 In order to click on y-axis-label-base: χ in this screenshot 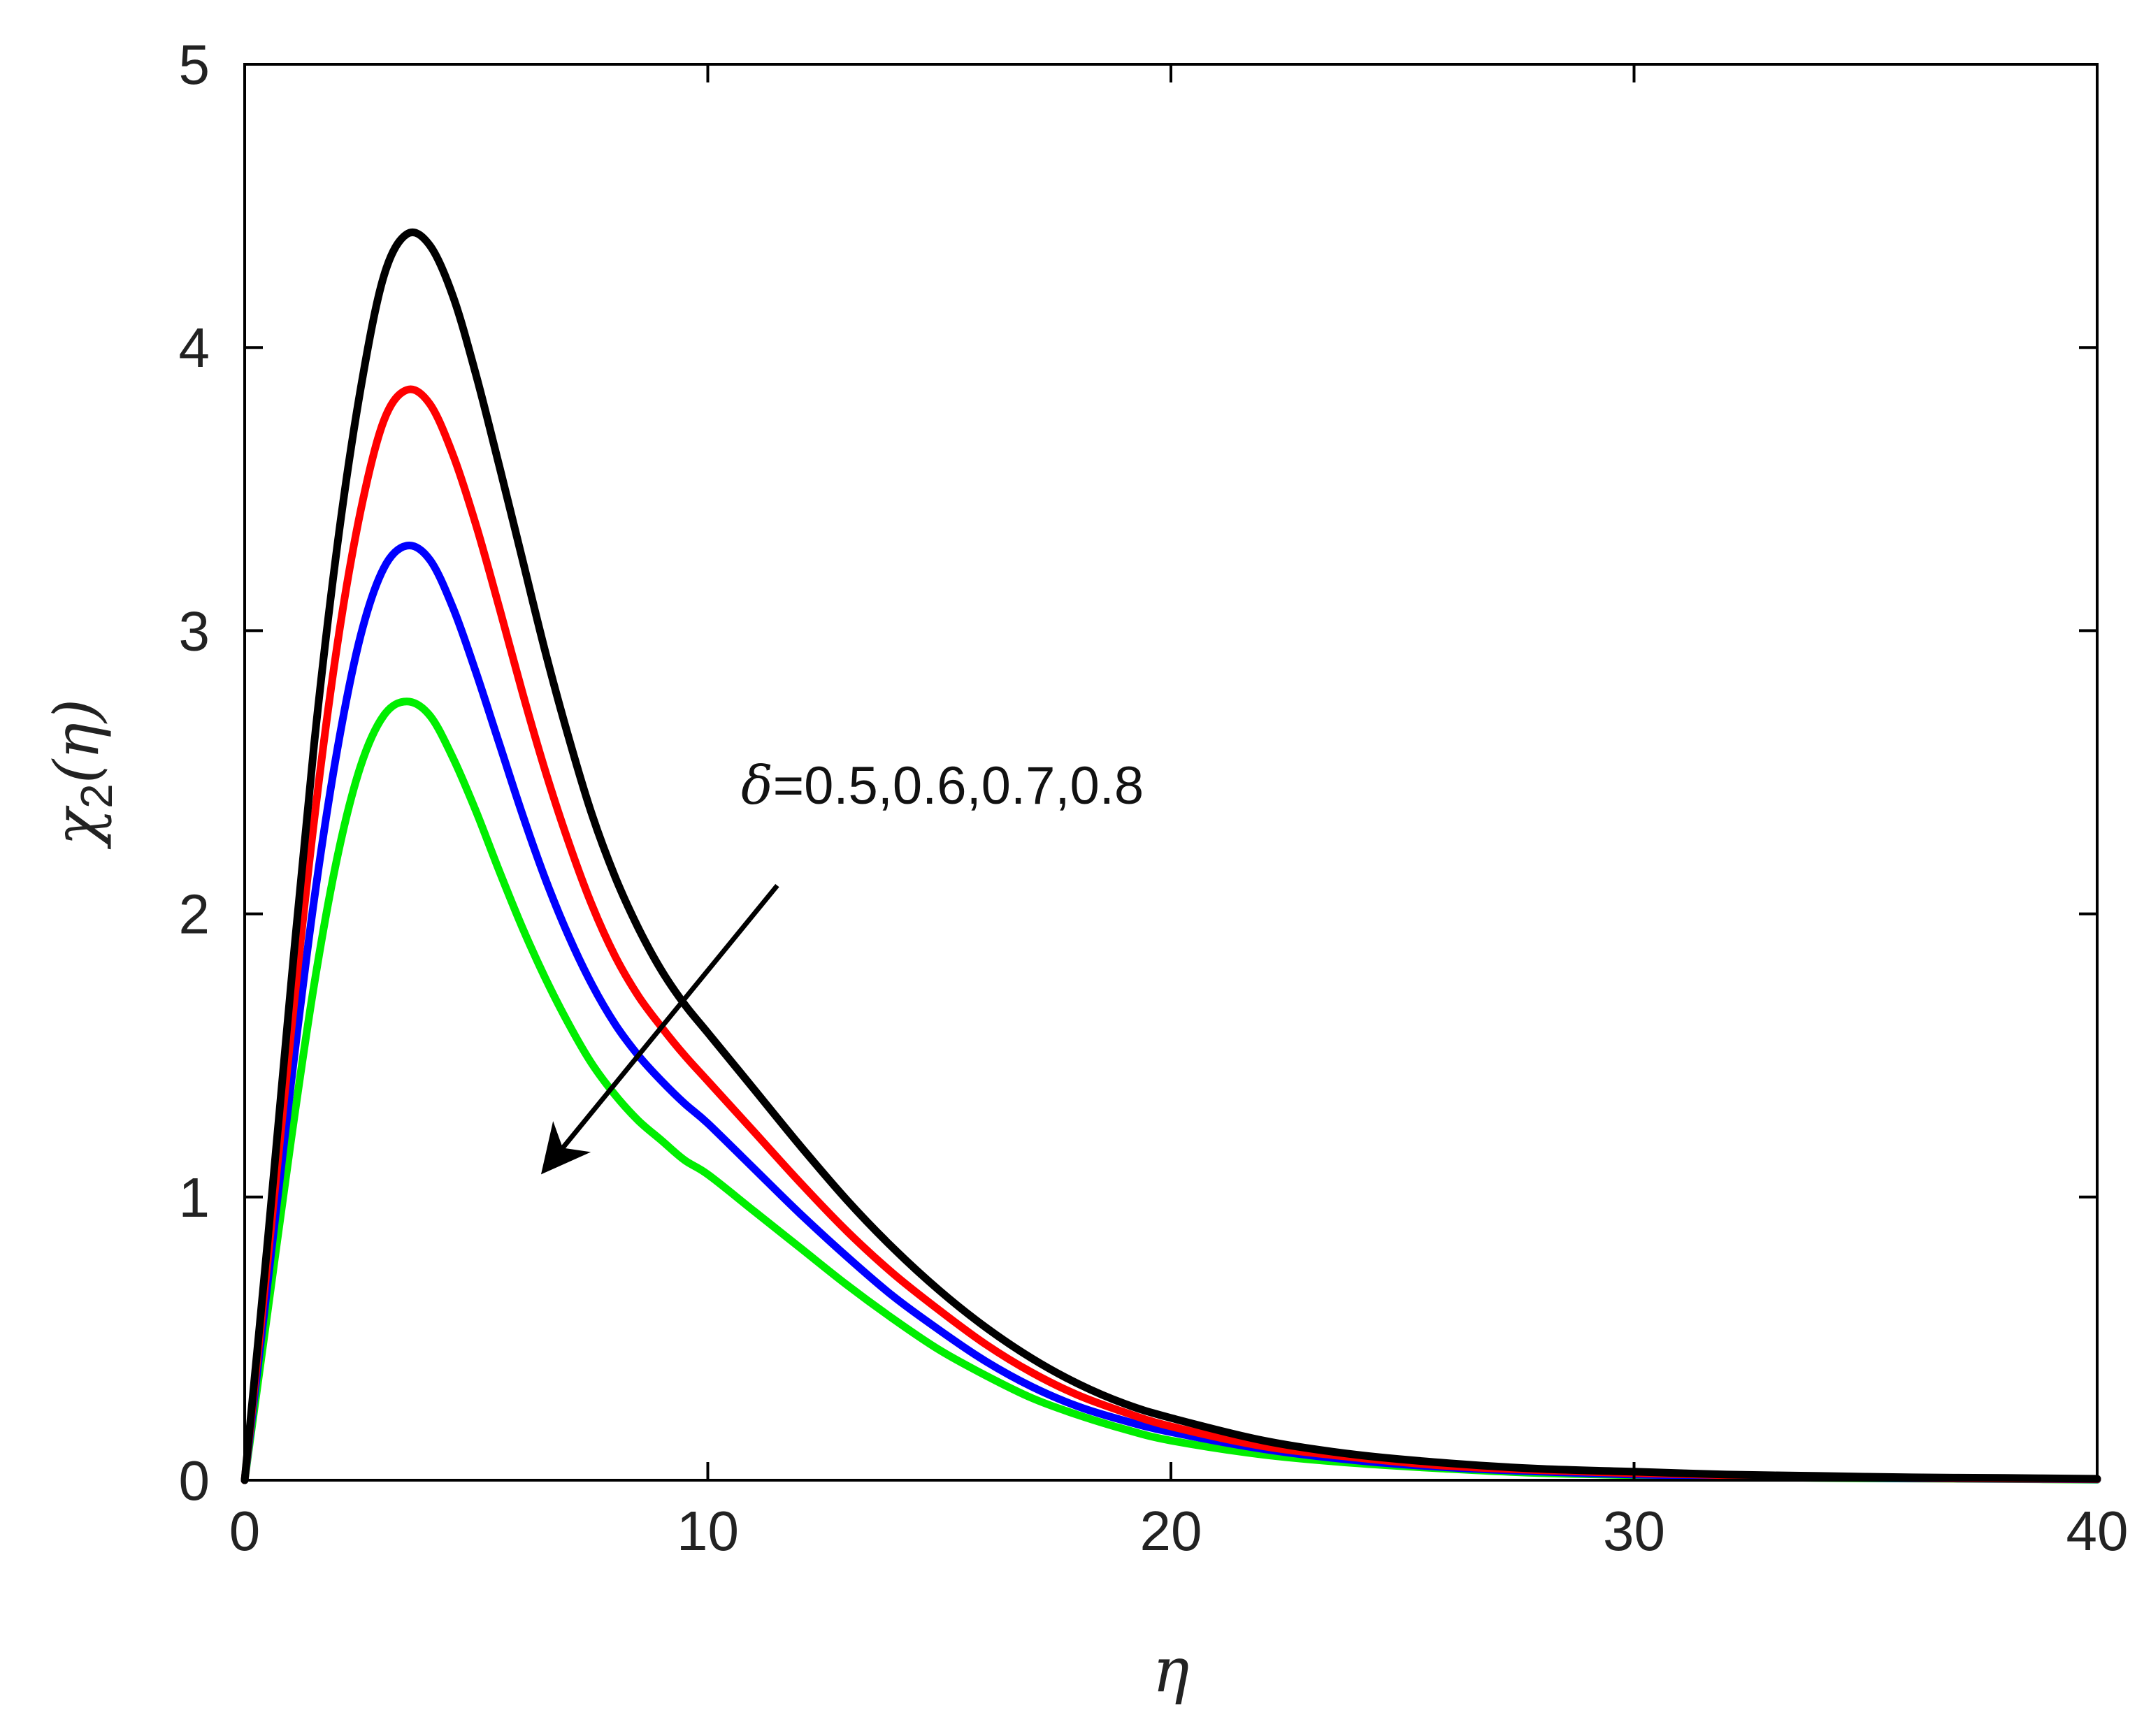, I will do `click(77, 827)`.